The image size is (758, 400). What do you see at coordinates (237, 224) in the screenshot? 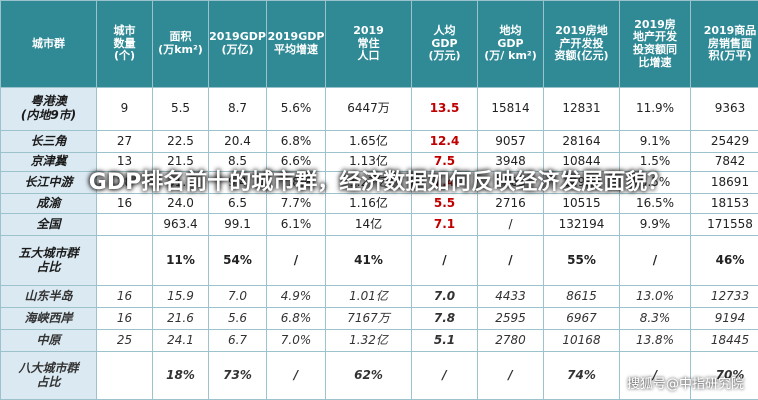
I see `table-cell: 99.1` at bounding box center [237, 224].